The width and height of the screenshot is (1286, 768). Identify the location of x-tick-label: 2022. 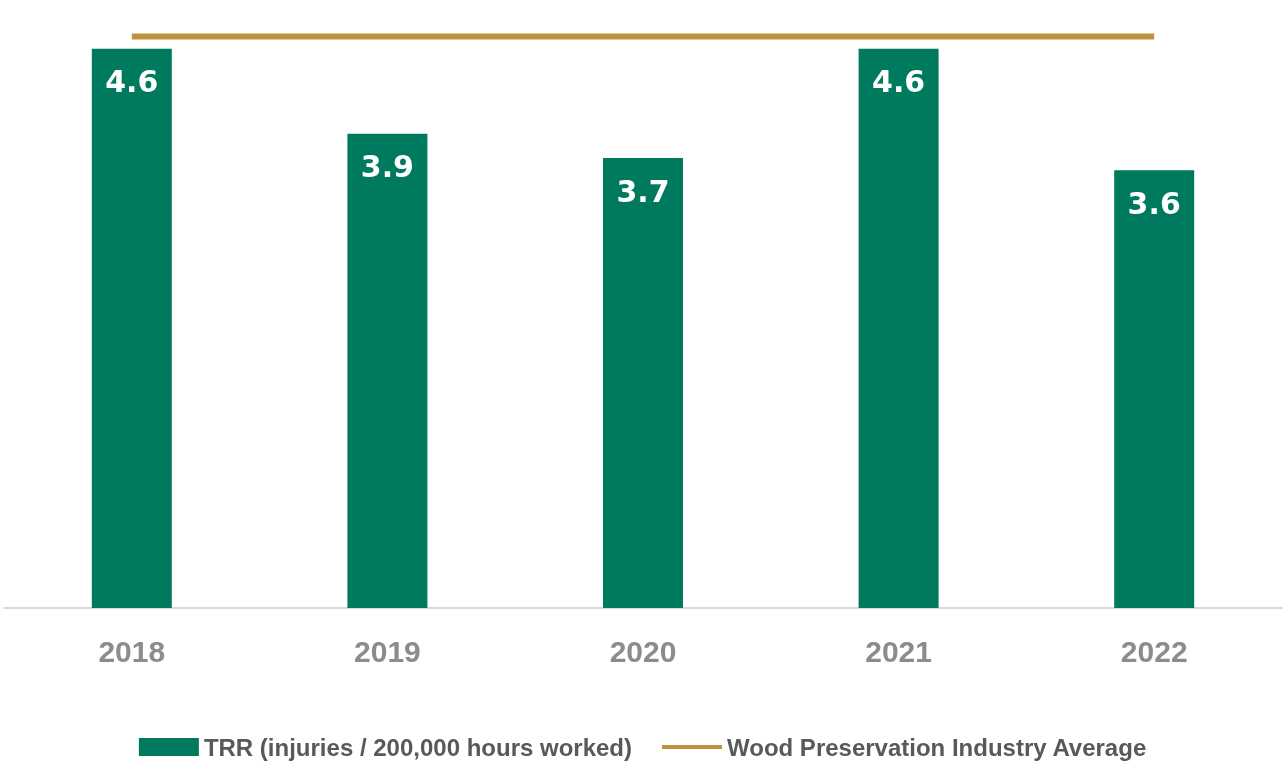
(1154, 651).